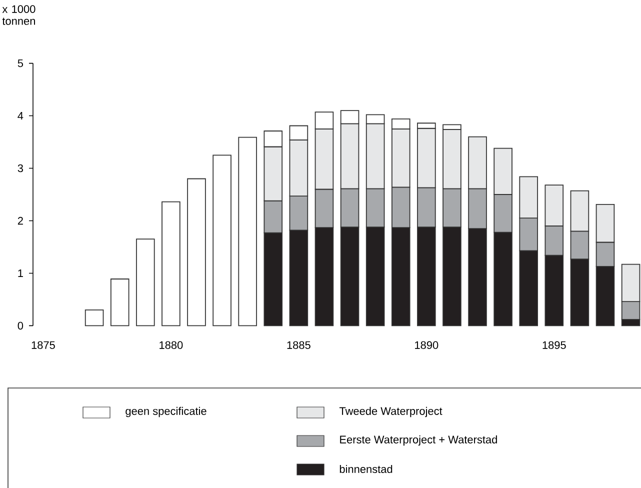 This screenshot has width=641, height=488. What do you see at coordinates (298, 345) in the screenshot?
I see `x-tick-label: 1885` at bounding box center [298, 345].